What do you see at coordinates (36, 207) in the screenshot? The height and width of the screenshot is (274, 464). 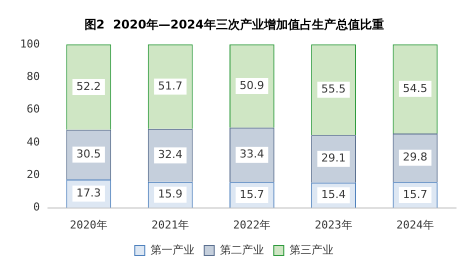 I see `y-tick-label: 0` at bounding box center [36, 207].